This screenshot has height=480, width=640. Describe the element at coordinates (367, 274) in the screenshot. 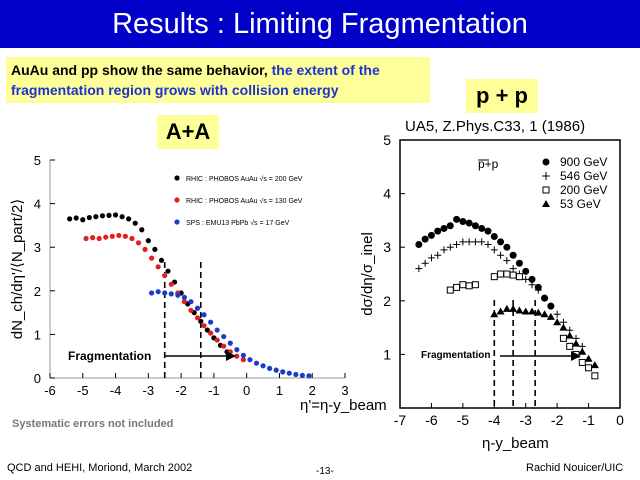

I see `y-axis-label: dσ/dη/σ_inel` at that location.